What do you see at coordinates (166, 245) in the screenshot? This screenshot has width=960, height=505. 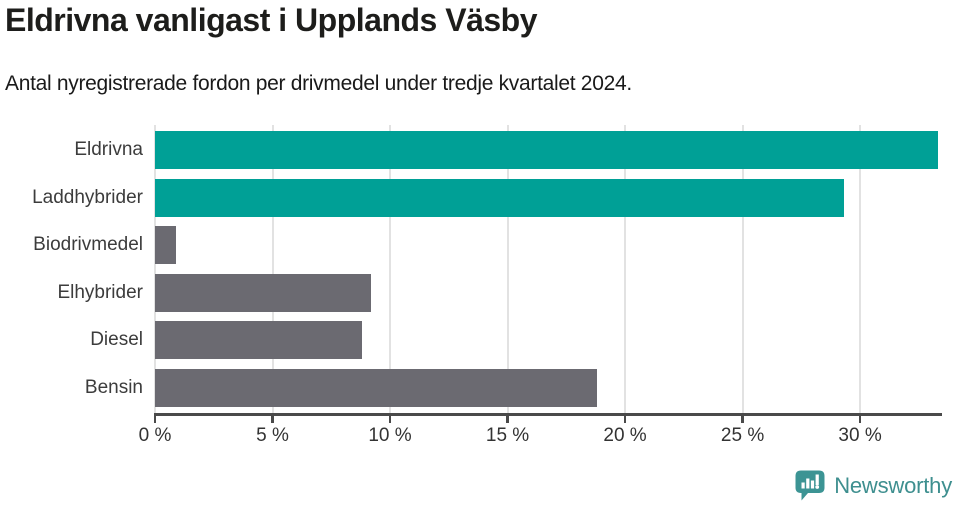 I see `bar-biodrivmedel` at bounding box center [166, 245].